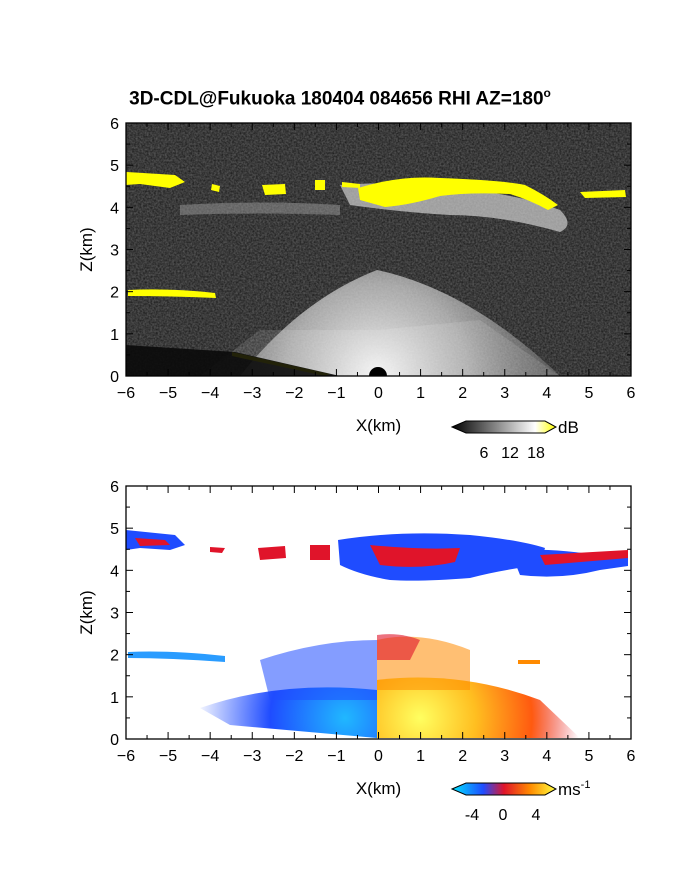 This screenshot has height=880, width=680. Describe the element at coordinates (472, 815) in the screenshot. I see `colorbar-tick: -4` at that location.